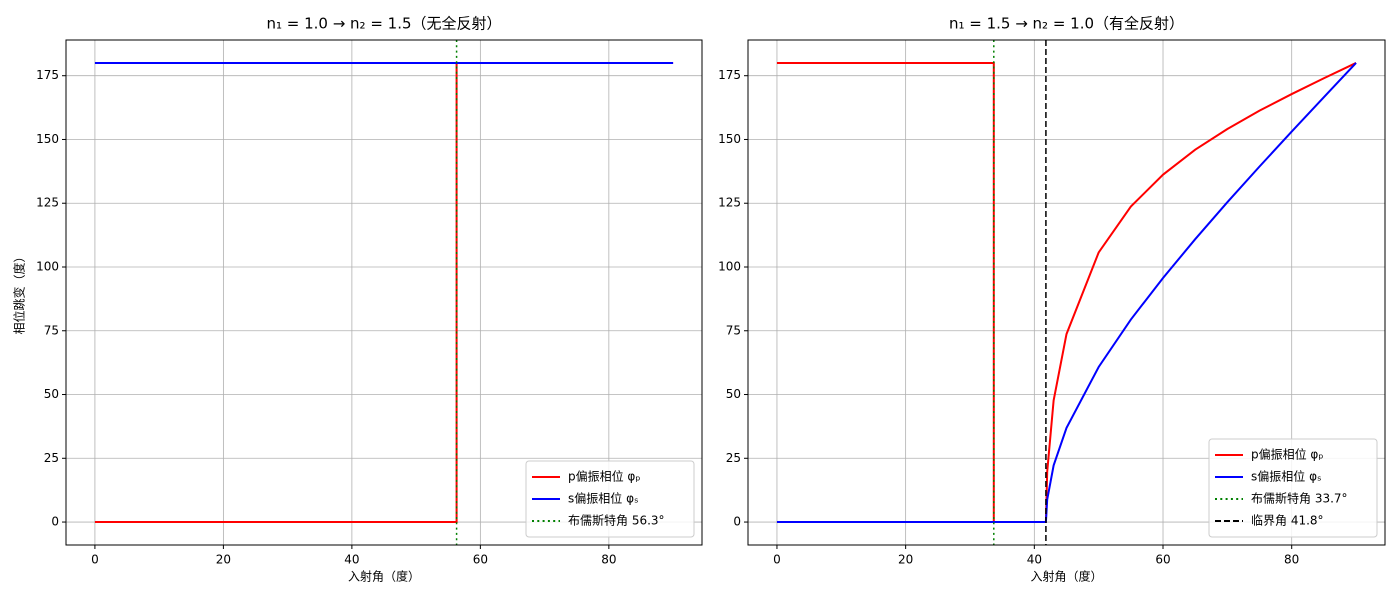 This screenshot has width=1400, height=604. I want to click on y-axis-label: 相位跳变（度）, so click(19, 292).